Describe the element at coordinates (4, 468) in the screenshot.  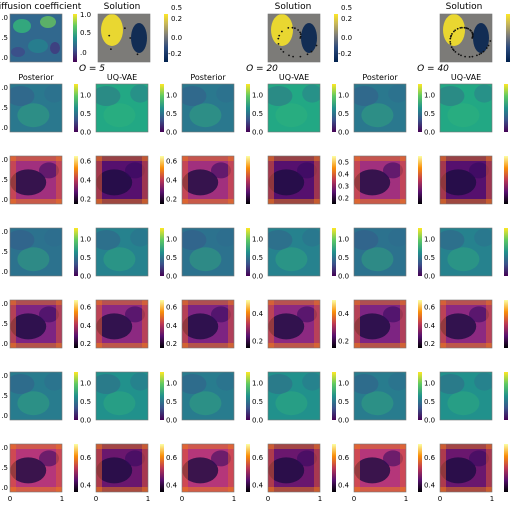
I see `ytick-label: .5` at that location.